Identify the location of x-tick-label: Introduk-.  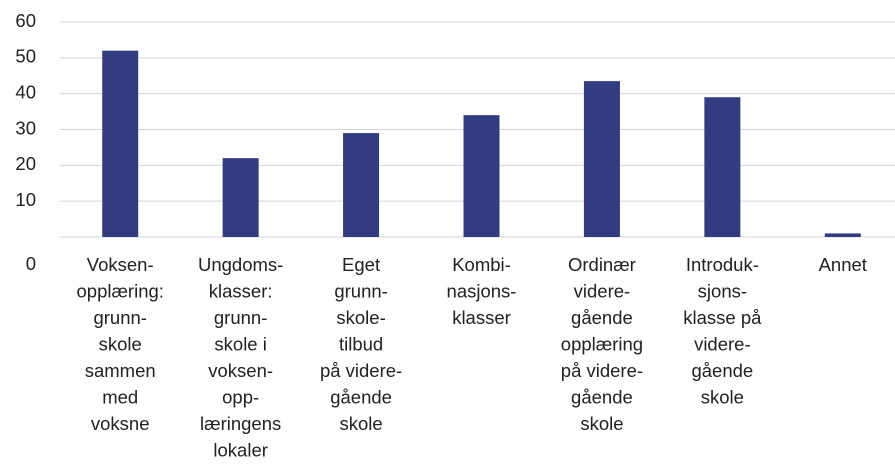
(722, 264).